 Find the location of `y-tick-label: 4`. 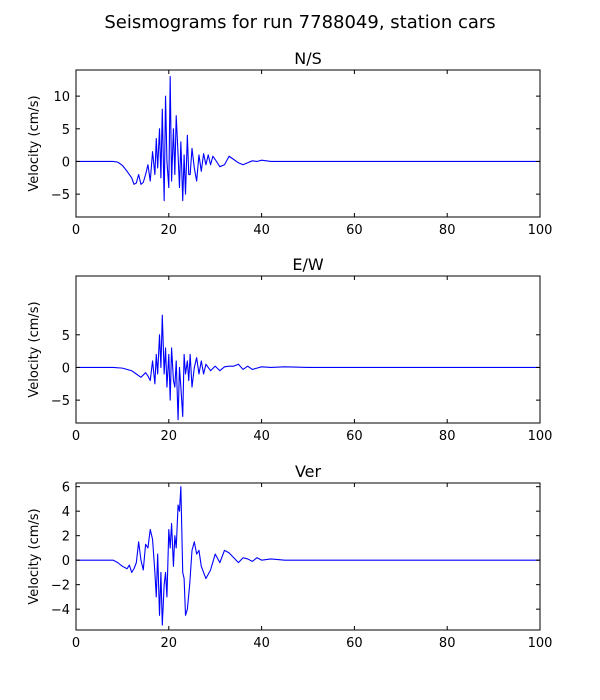

y-tick-label: 4 is located at coordinates (66, 512).